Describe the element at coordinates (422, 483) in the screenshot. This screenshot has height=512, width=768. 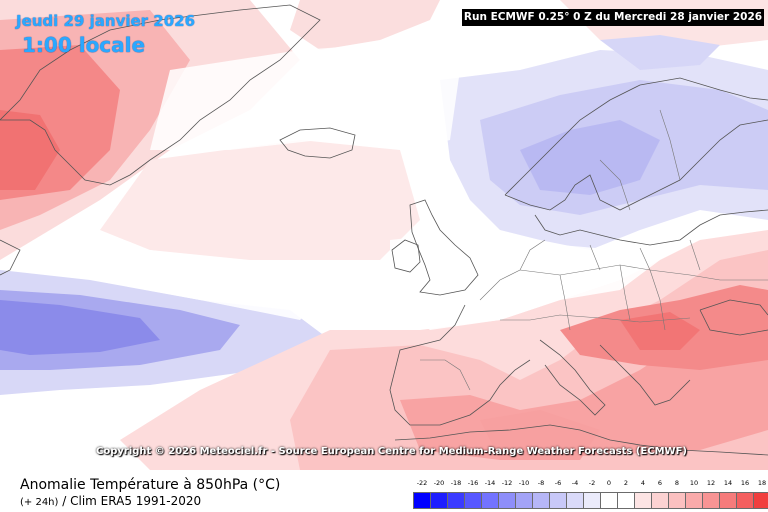
I see `legend-label: -22` at that location.